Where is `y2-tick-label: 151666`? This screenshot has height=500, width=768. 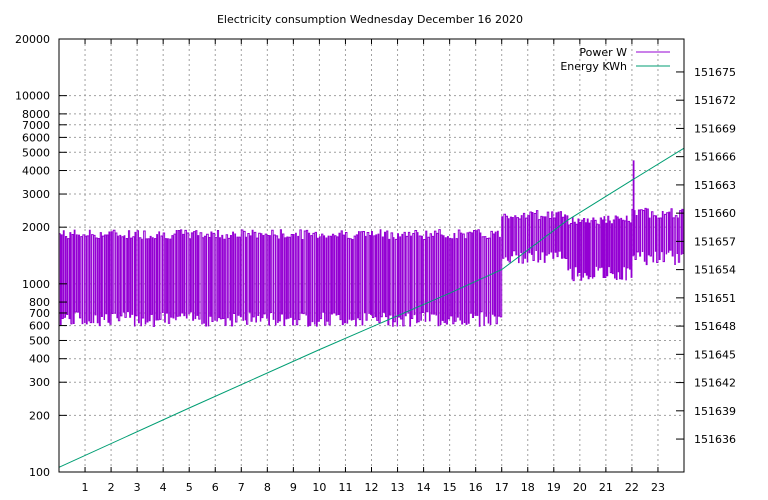 y2-tick-label: 151666 is located at coordinates (715, 157).